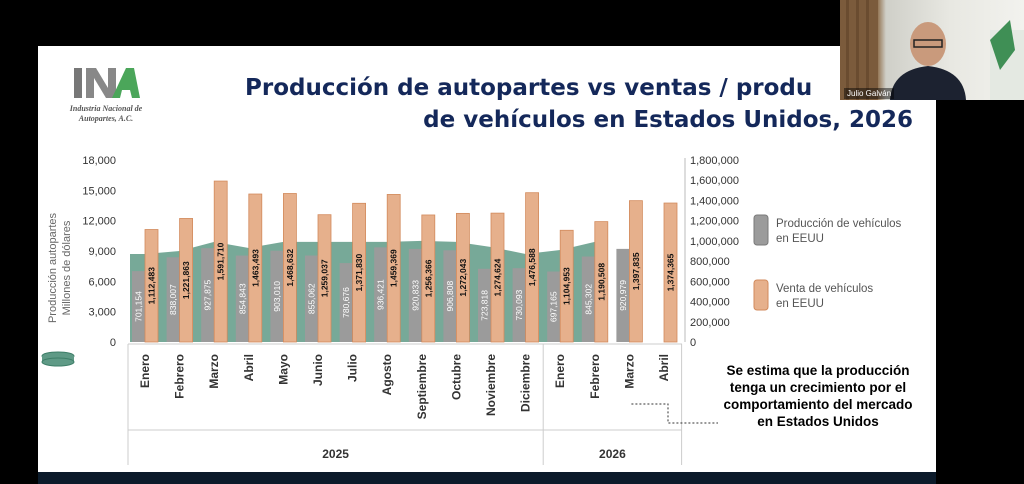  What do you see at coordinates (714, 222) in the screenshot?
I see `right-axis-tick-label: 1,200,000` at bounding box center [714, 222].